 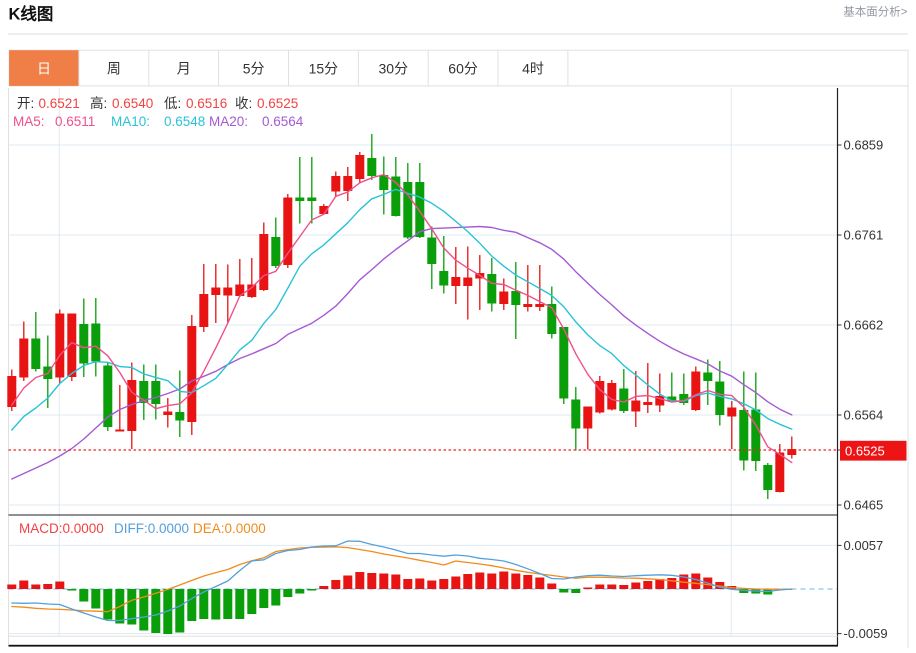 What do you see at coordinates (25, 103) in the screenshot?
I see `svg-text: 开:` at bounding box center [25, 103].